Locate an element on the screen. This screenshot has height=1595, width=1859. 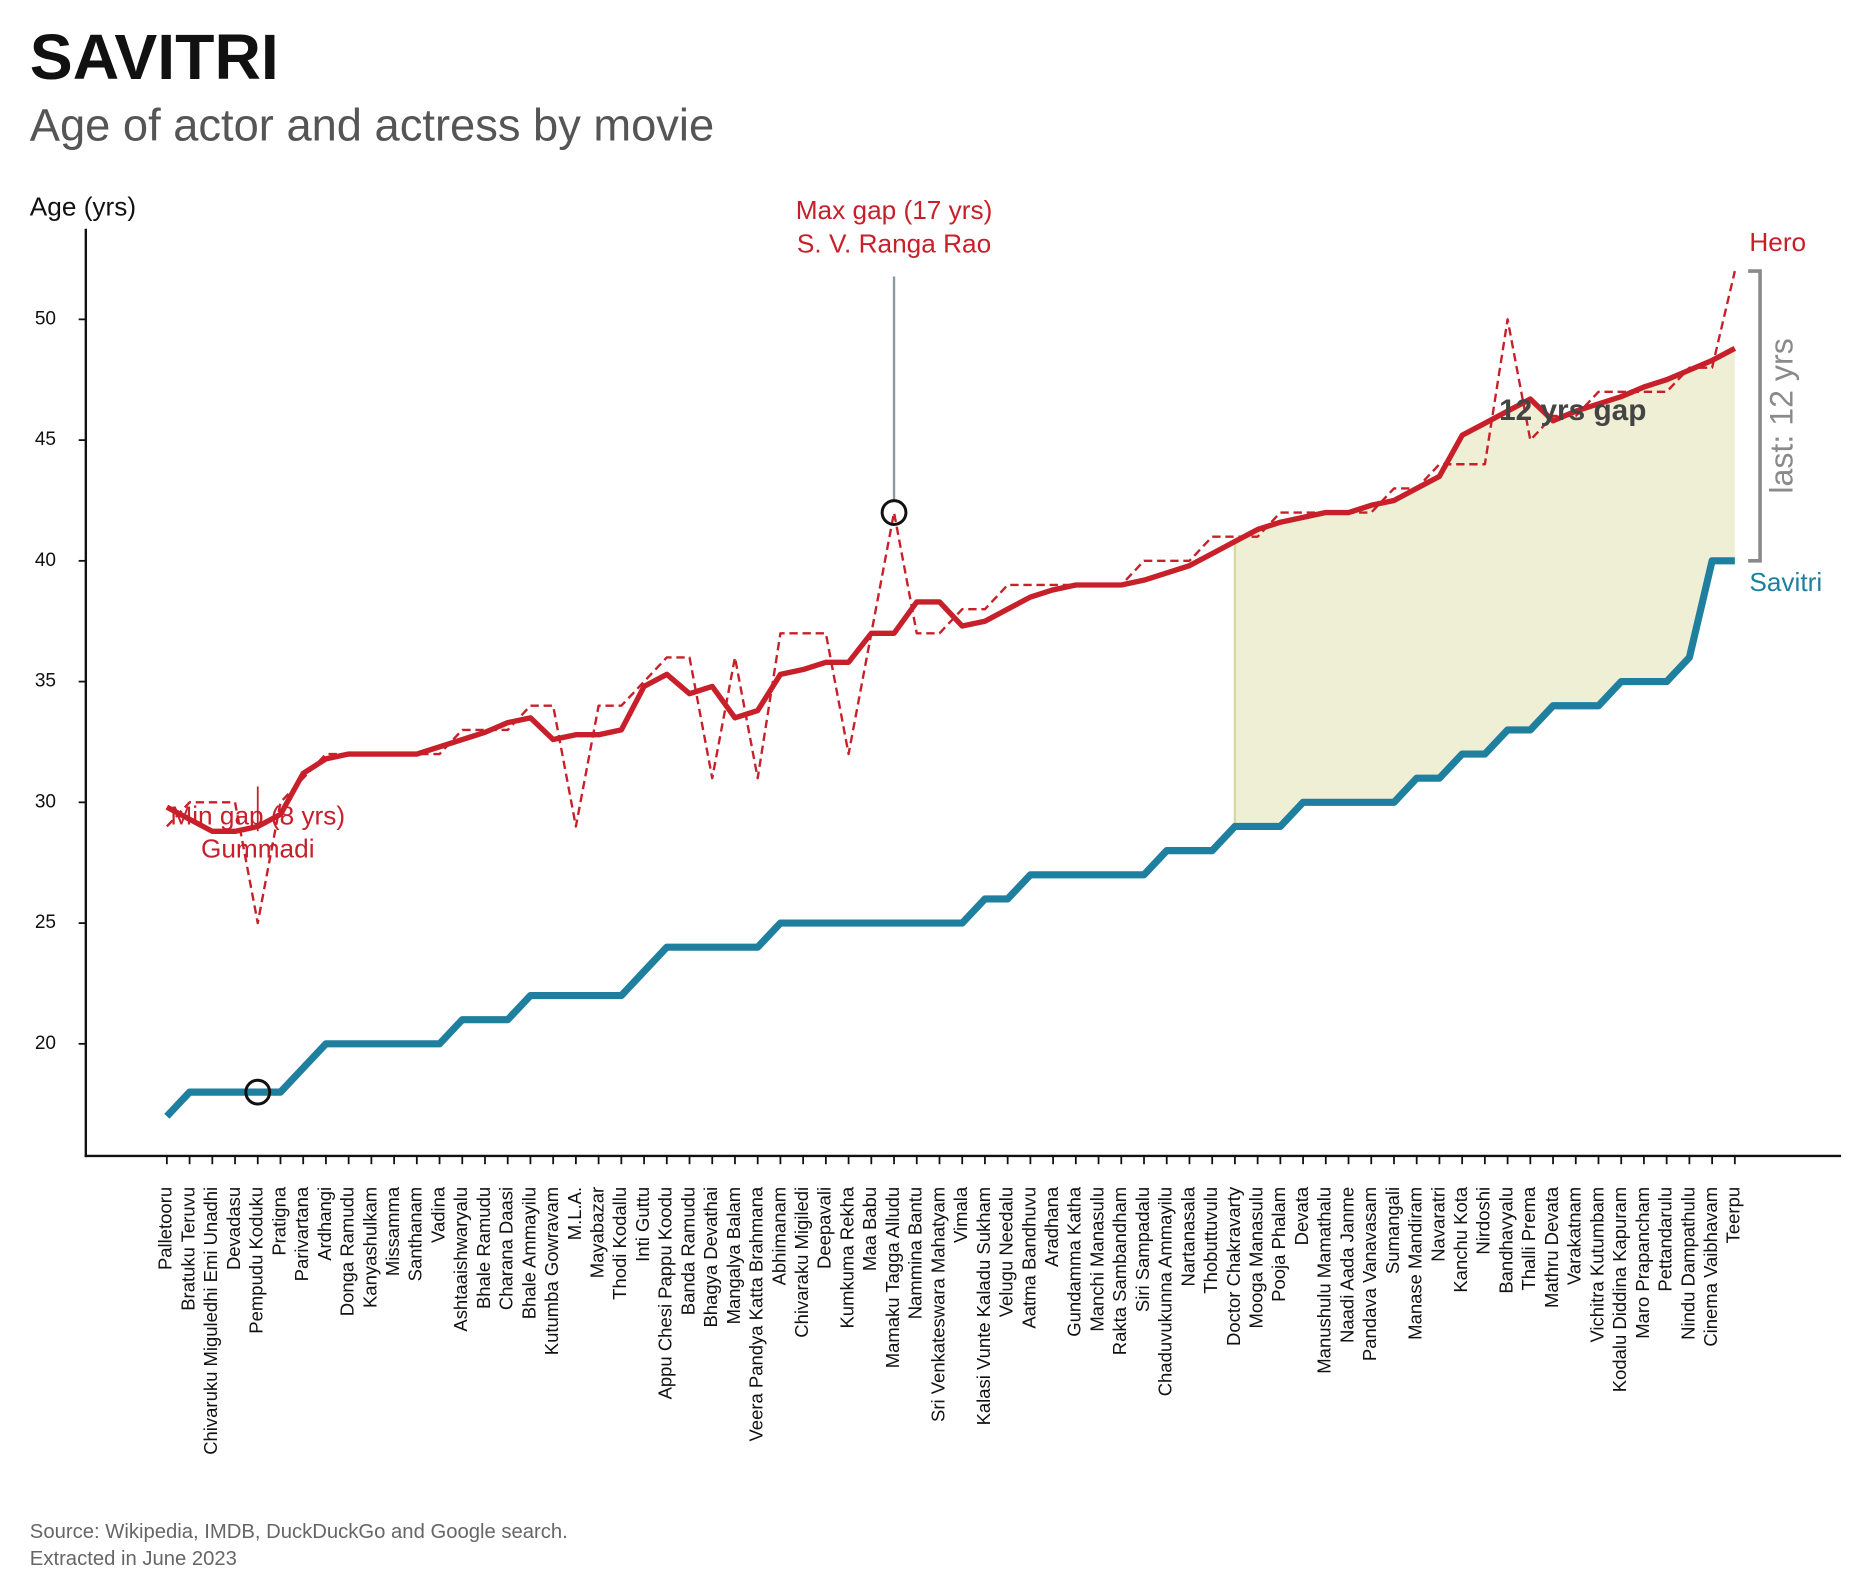
x-tick-label: Pooja Phalam is located at coordinates (1278, 1244).